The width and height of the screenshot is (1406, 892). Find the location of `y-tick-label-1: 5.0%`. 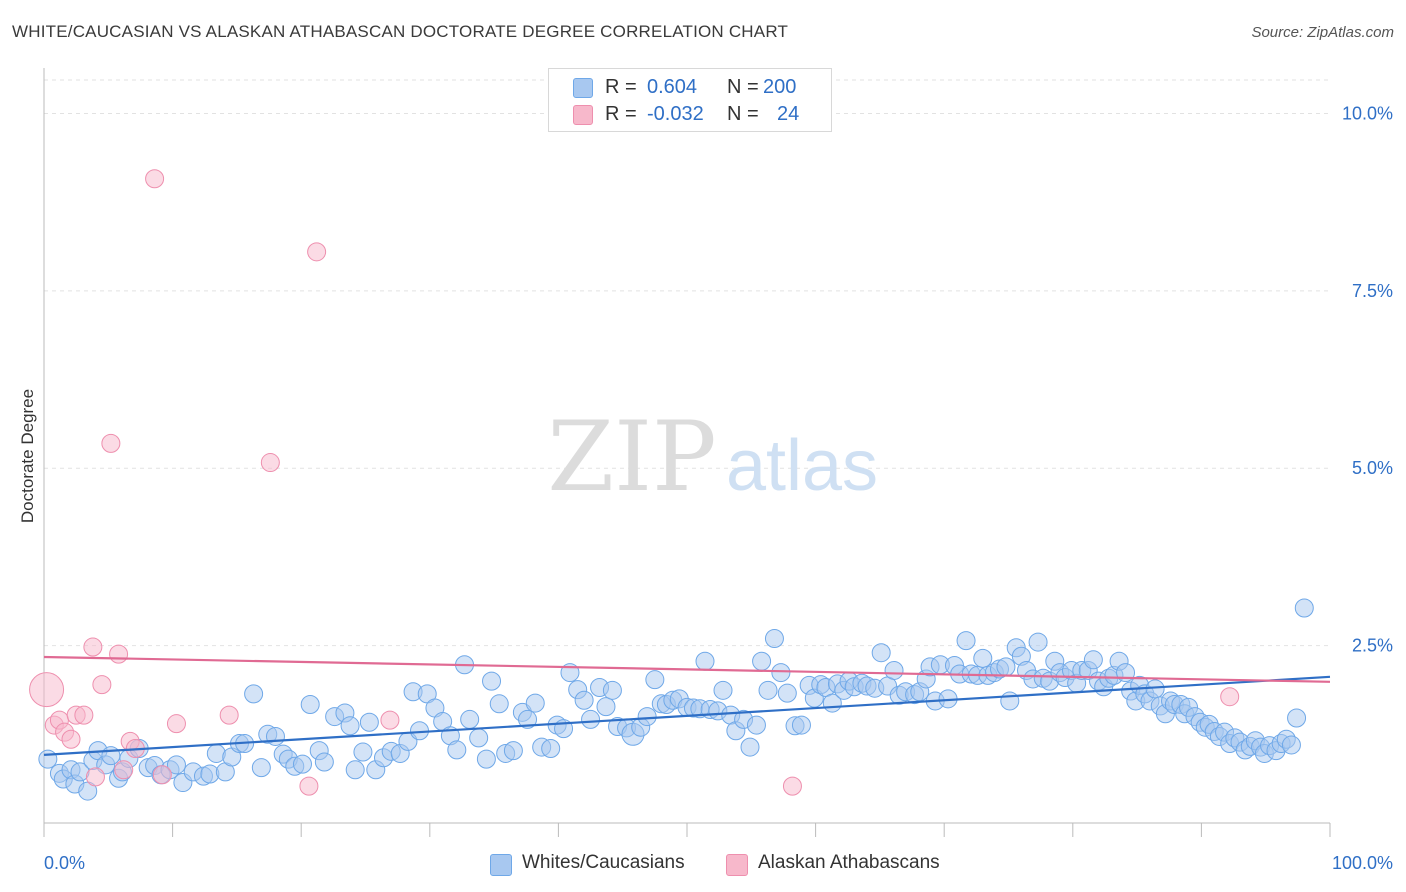

y-tick-label-1: 5.0% is located at coordinates (1372, 468).